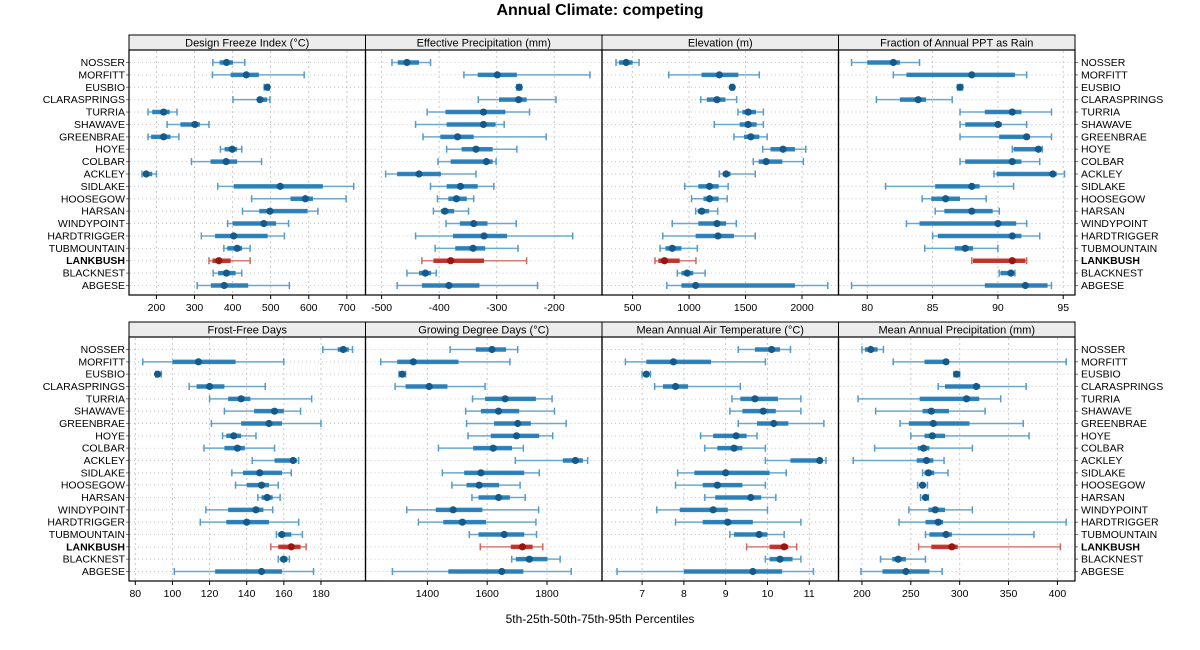 The image size is (1200, 650). I want to click on x-tick-label: 100, so click(173, 594).